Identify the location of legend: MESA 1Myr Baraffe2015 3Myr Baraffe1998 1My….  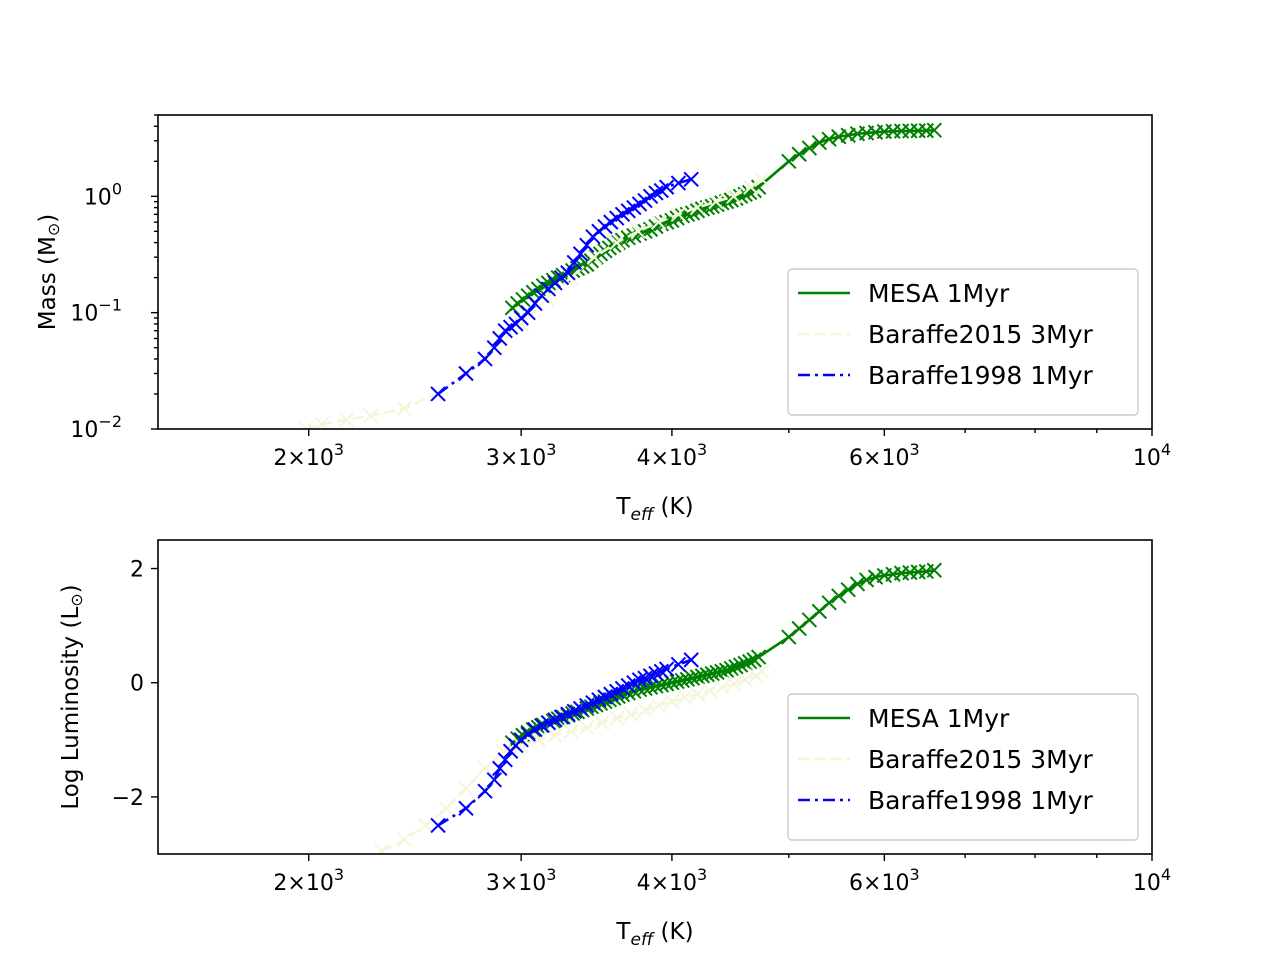
(963, 767).